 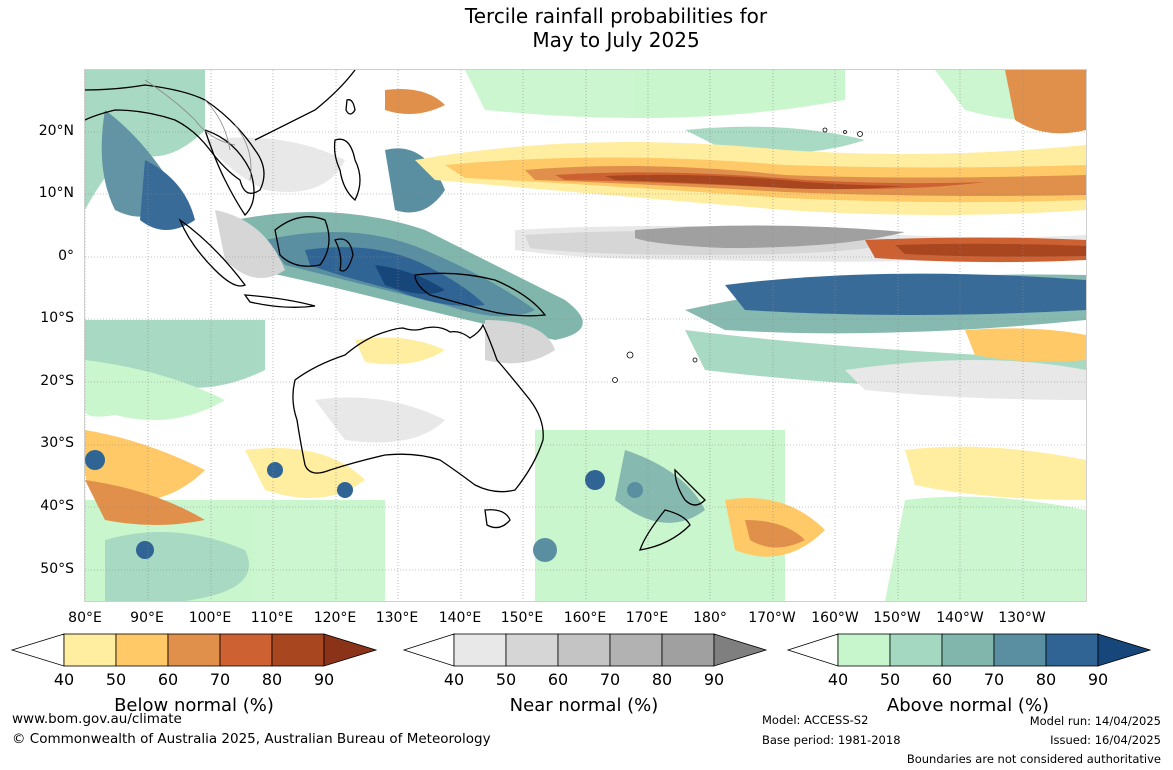 What do you see at coordinates (66, 256) in the screenshot?
I see `lat-label-0: 0°` at bounding box center [66, 256].